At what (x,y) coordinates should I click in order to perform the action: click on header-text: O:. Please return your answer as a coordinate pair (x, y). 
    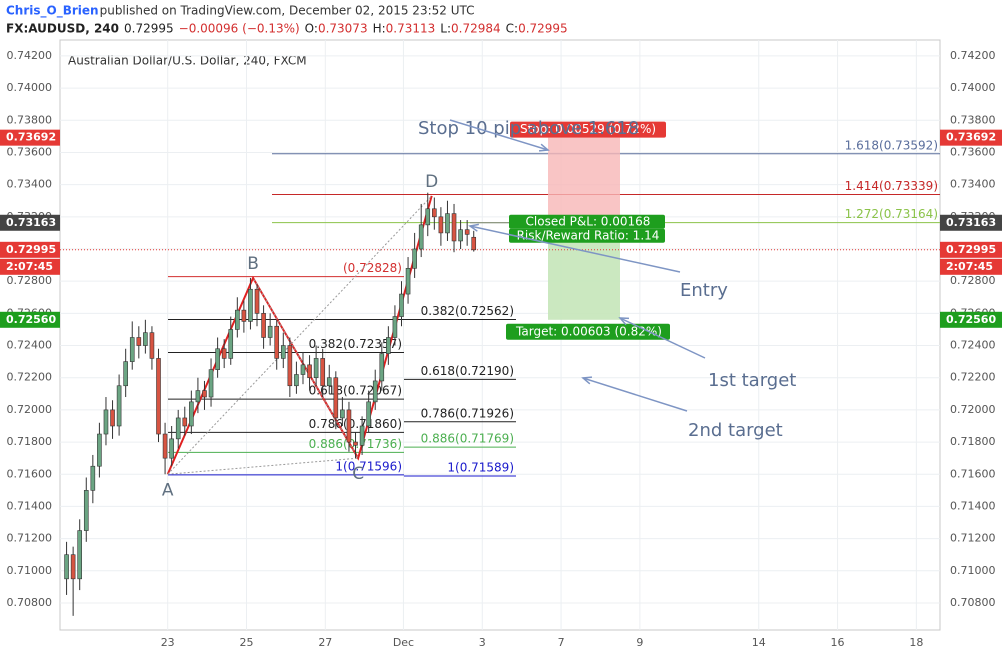
    Looking at the image, I should click on (311, 29).